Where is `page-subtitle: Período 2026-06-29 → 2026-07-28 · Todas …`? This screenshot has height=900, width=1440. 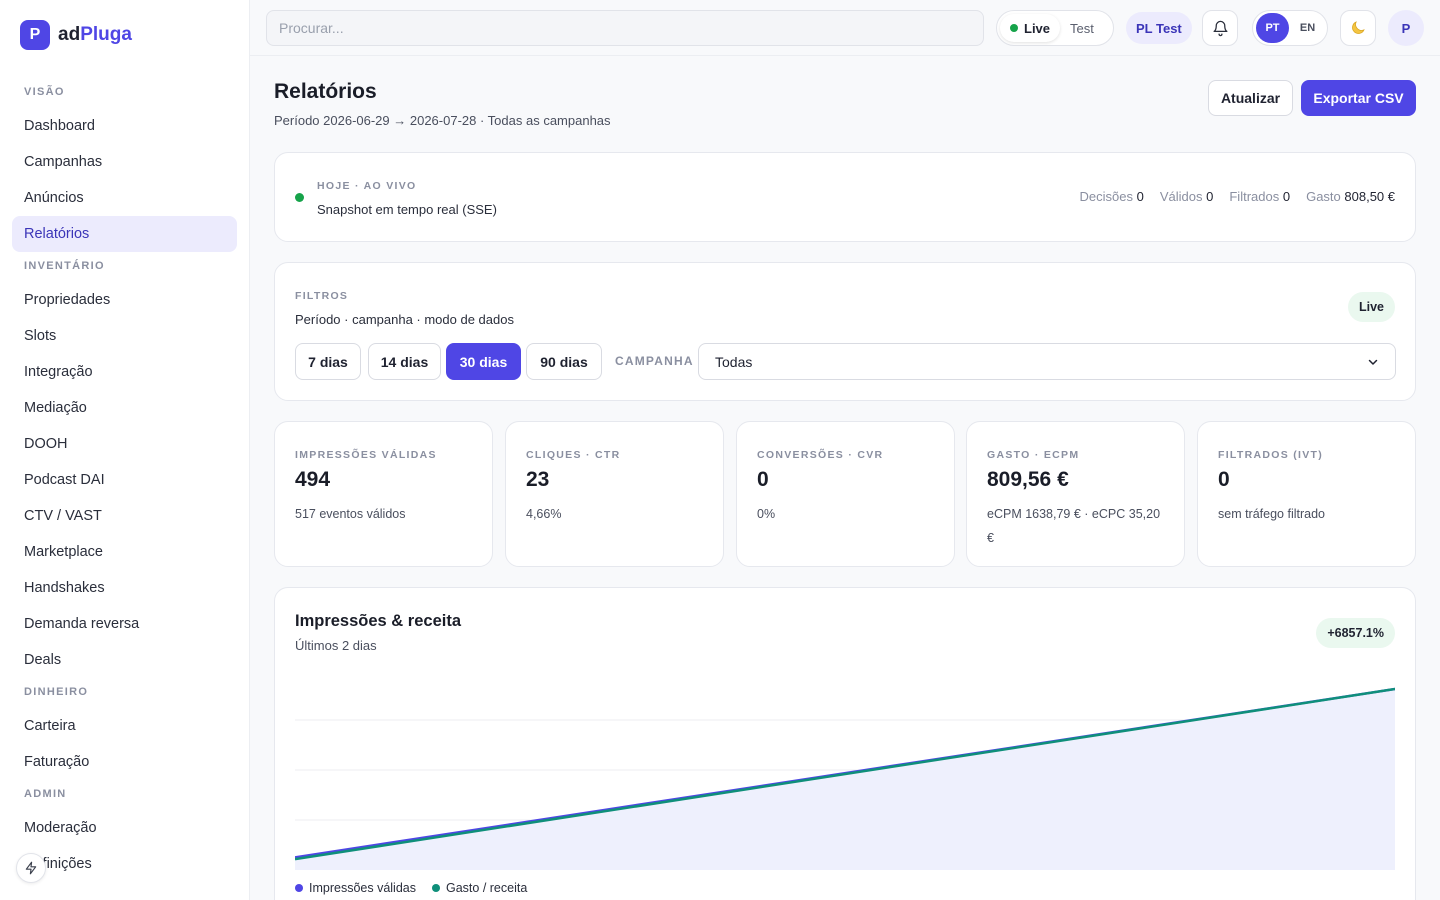 page-subtitle: Período 2026-06-29 → 2026-07-28 · Todas … is located at coordinates (442, 120).